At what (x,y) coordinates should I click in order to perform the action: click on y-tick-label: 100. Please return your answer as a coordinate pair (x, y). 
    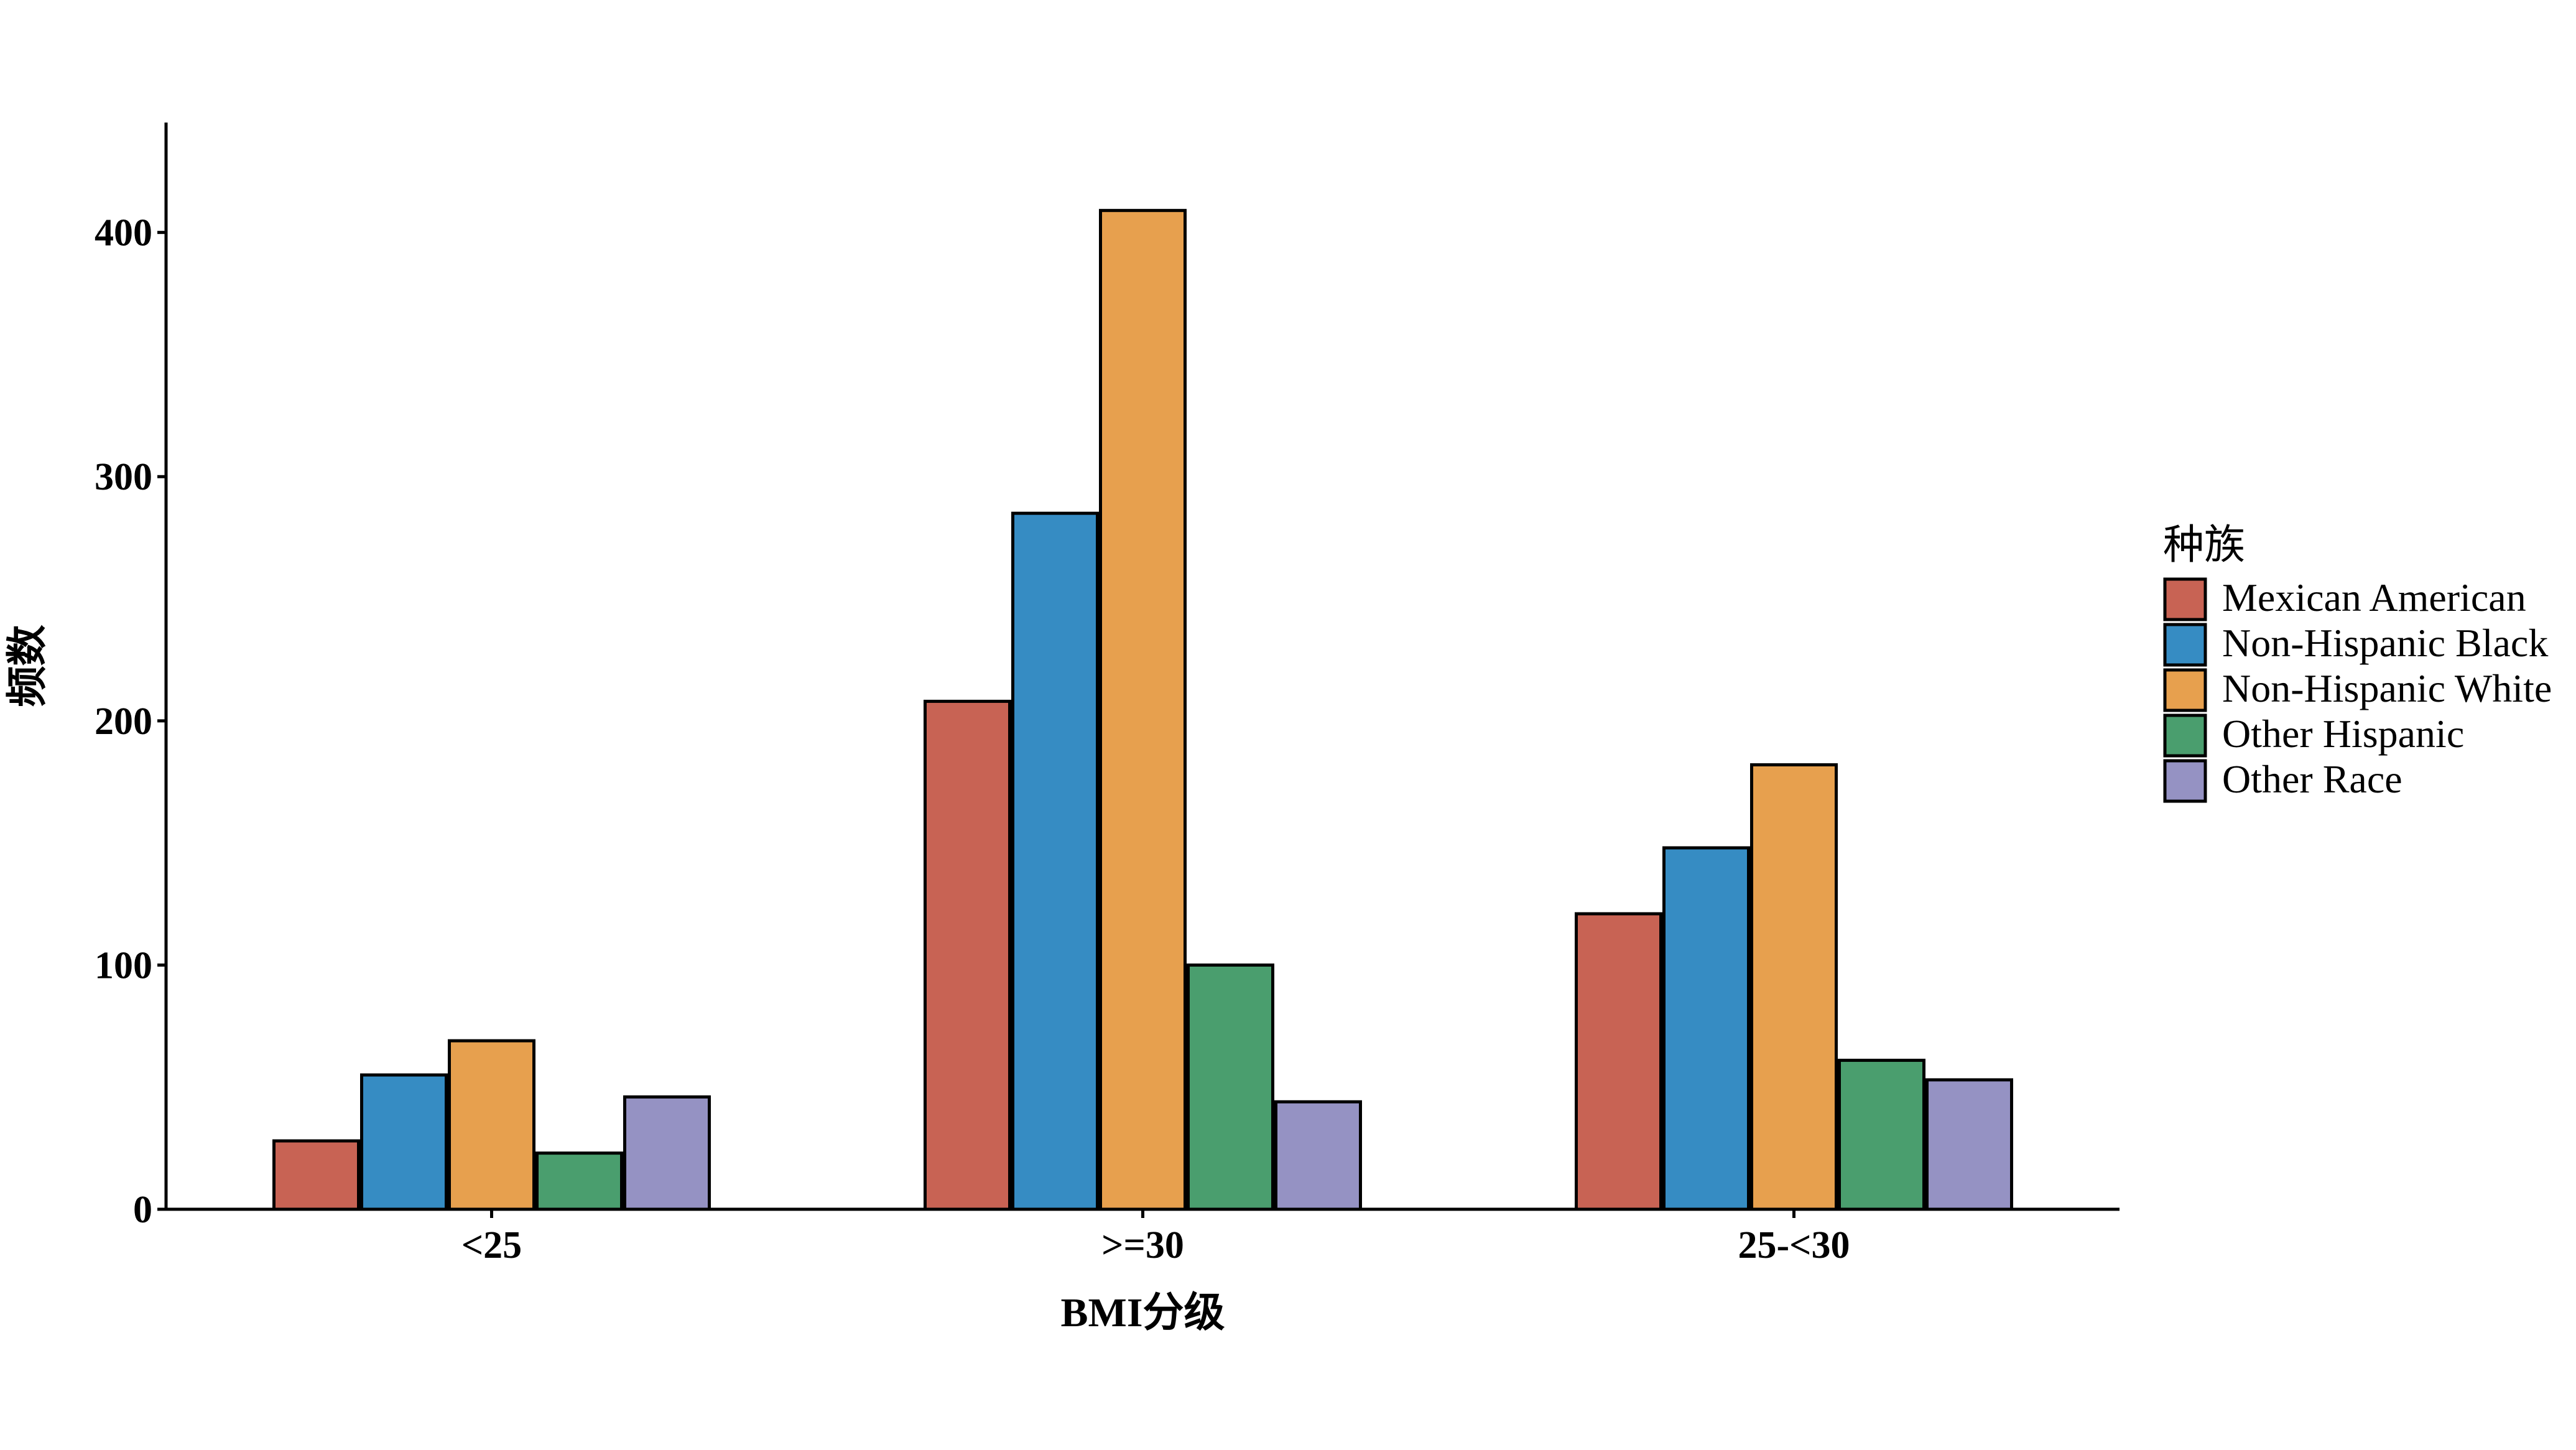
    Looking at the image, I should click on (124, 965).